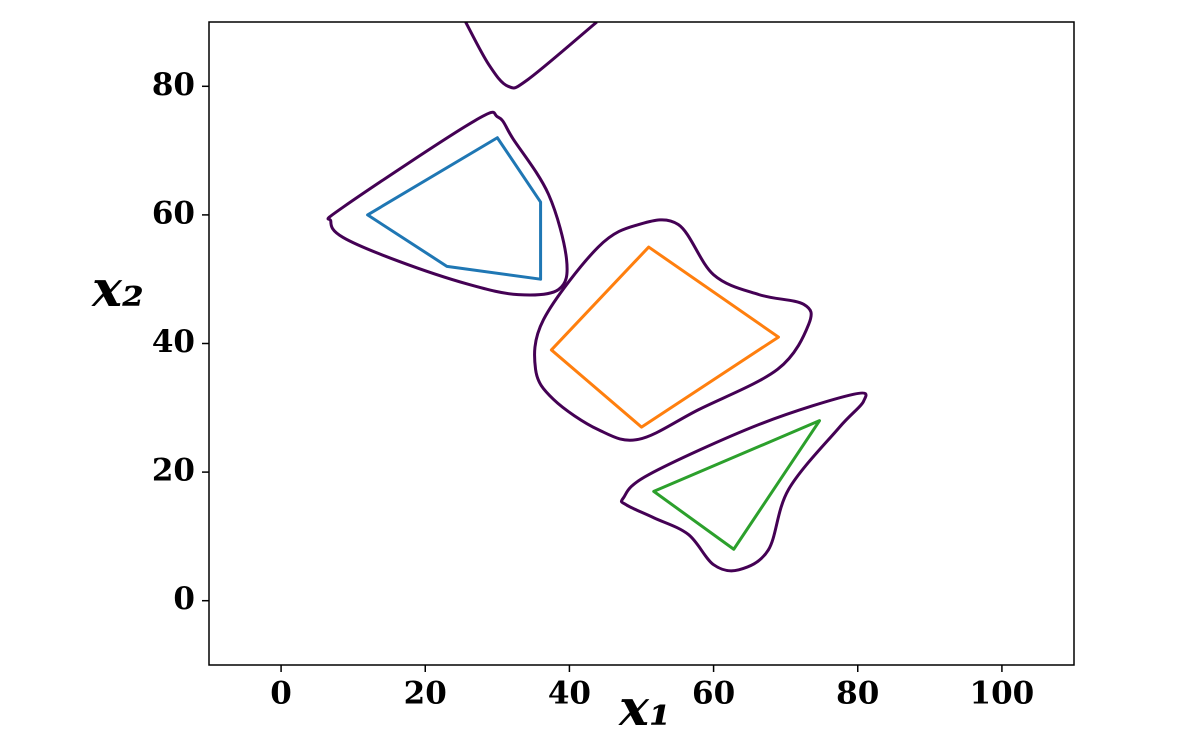  What do you see at coordinates (173, 85) in the screenshot?
I see `y-tick-label: 80` at bounding box center [173, 85].